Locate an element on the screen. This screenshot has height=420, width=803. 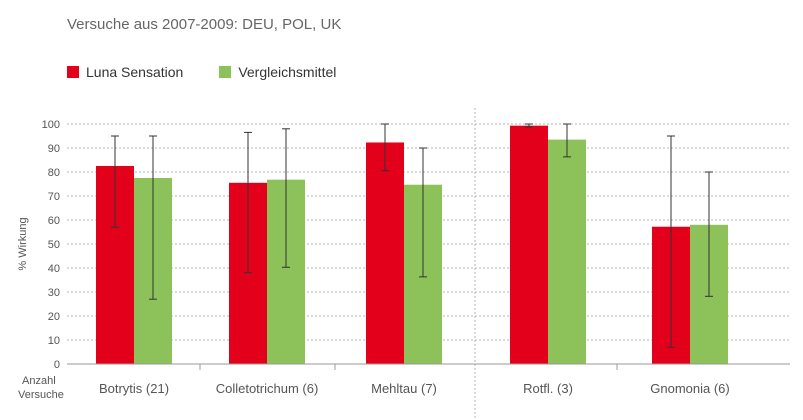
chart-legend: Luna Sensation Vergleichsmittel is located at coordinates (219, 72).